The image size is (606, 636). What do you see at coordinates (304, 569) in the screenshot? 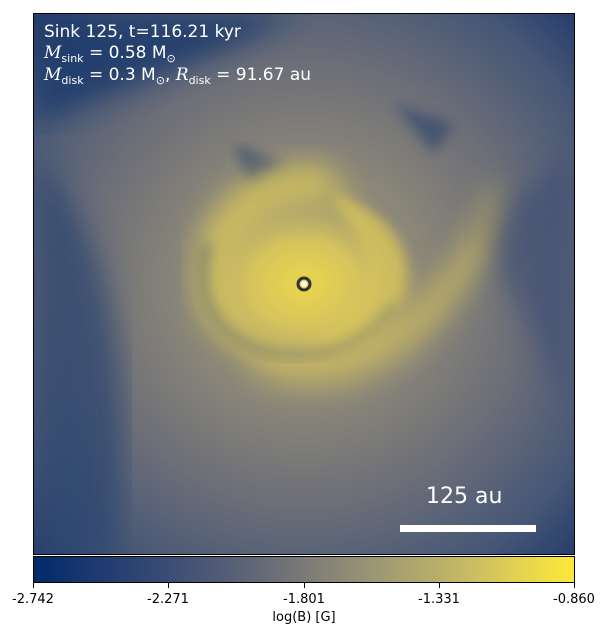
I see `colorbar` at bounding box center [304, 569].